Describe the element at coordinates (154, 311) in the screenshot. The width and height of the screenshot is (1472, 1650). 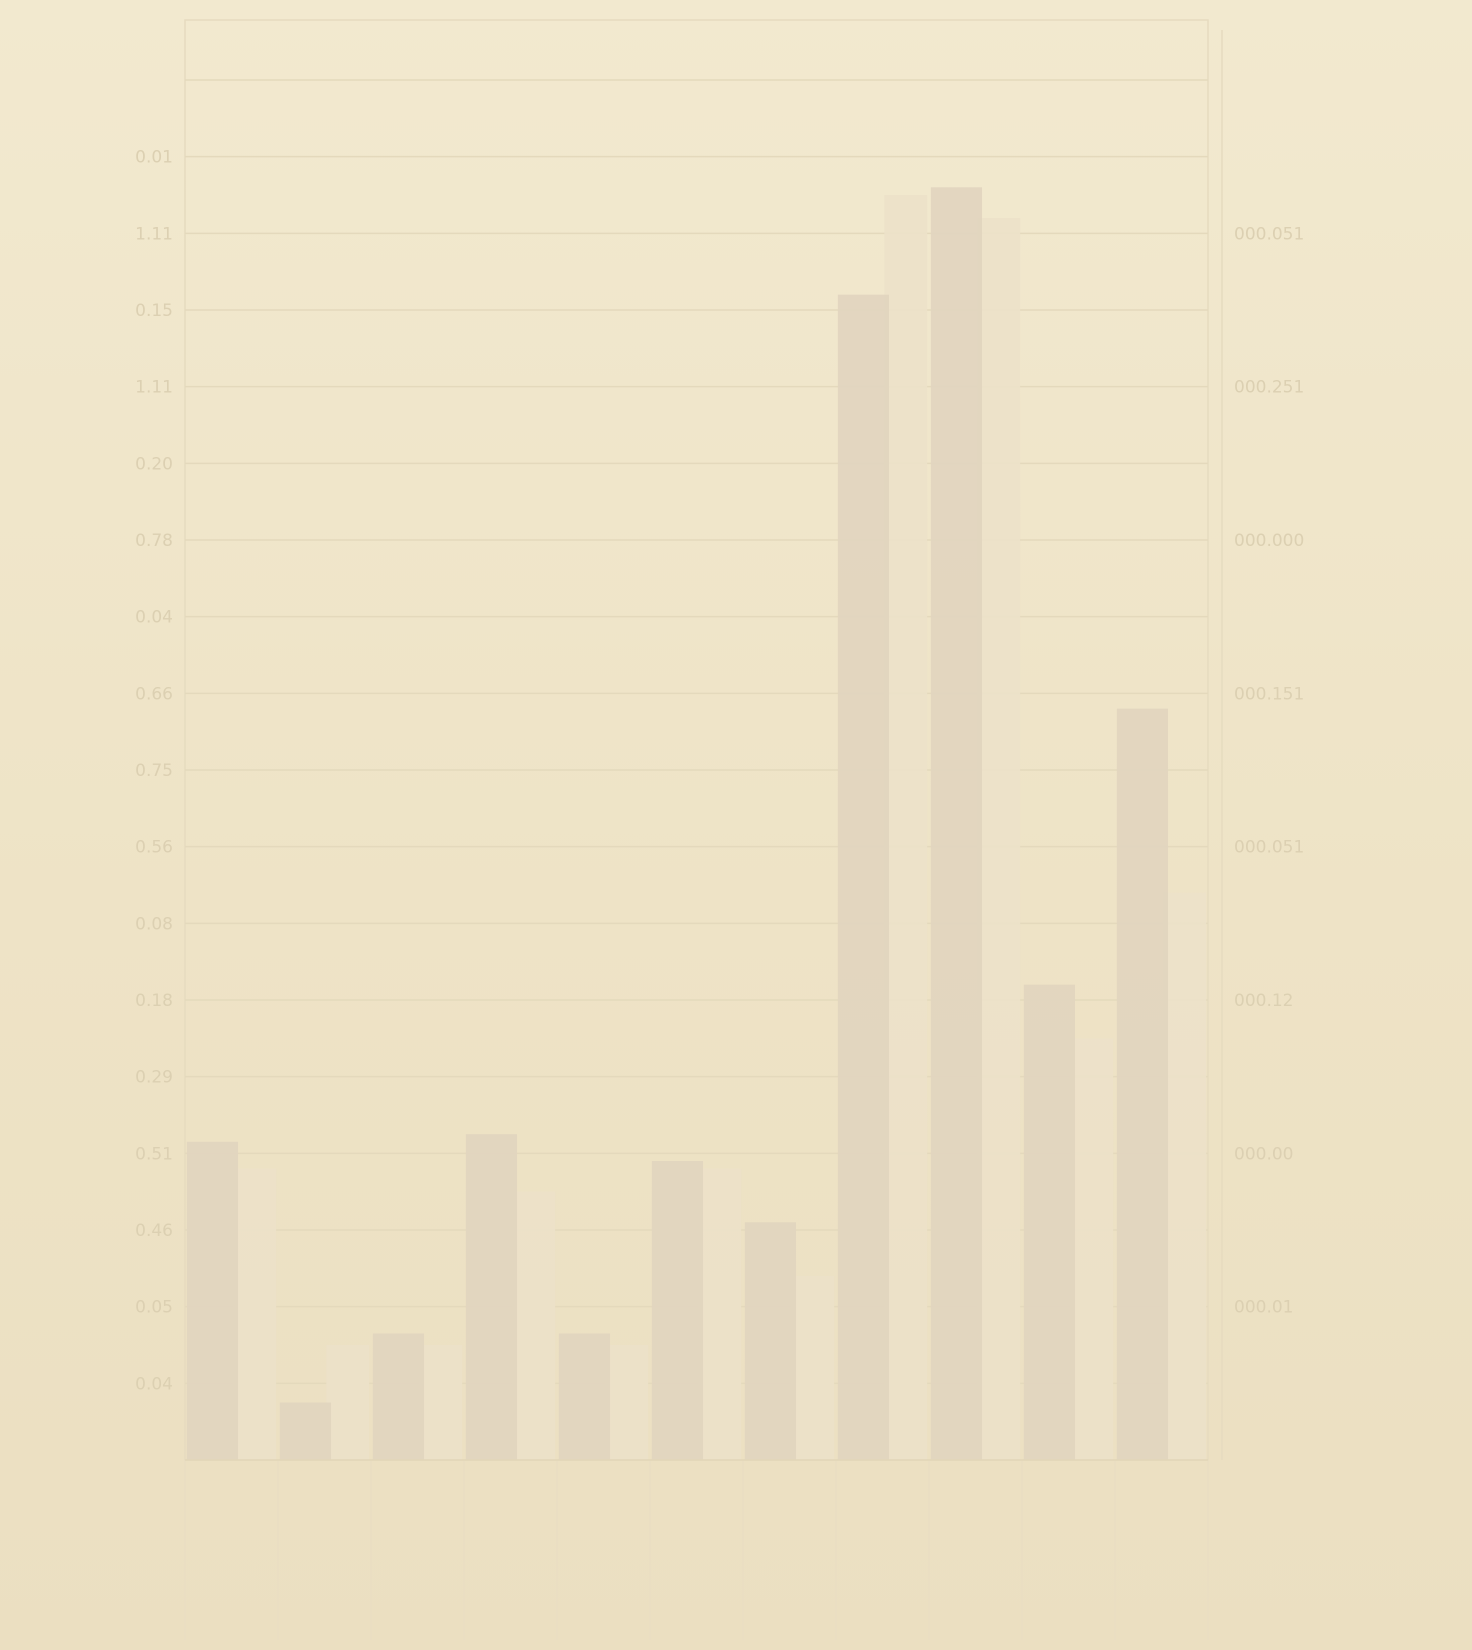
I see `y-left-tick-label: 0.15` at that location.